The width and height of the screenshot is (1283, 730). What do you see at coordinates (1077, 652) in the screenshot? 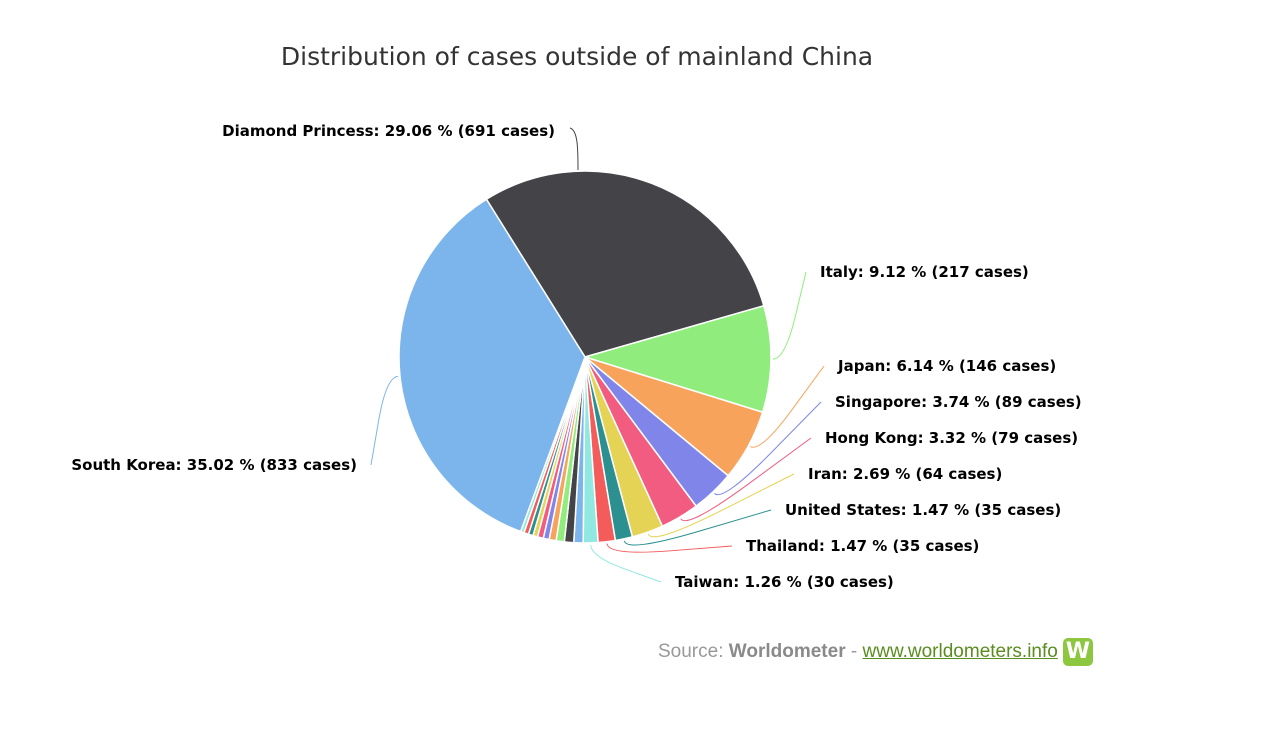
I see `worldometer-logo-icon: W` at bounding box center [1077, 652].